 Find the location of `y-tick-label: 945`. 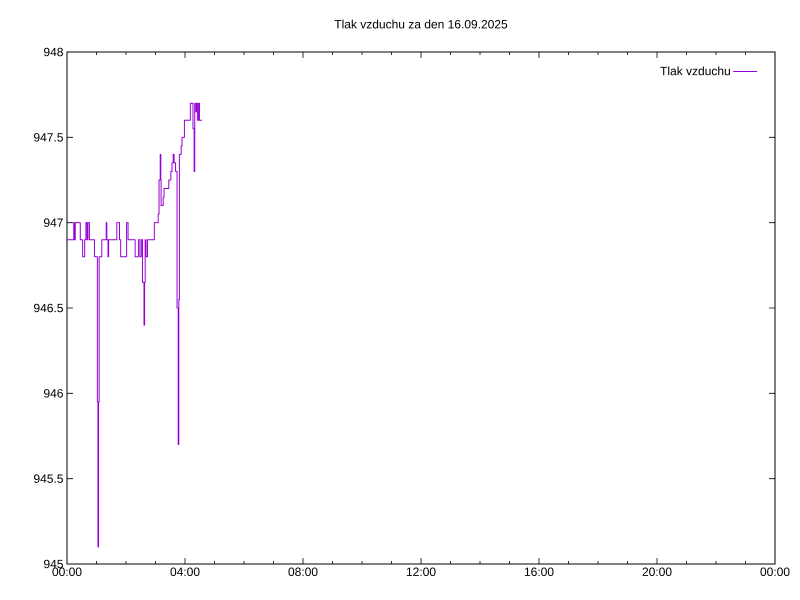

y-tick-label: 945 is located at coordinates (53, 564).